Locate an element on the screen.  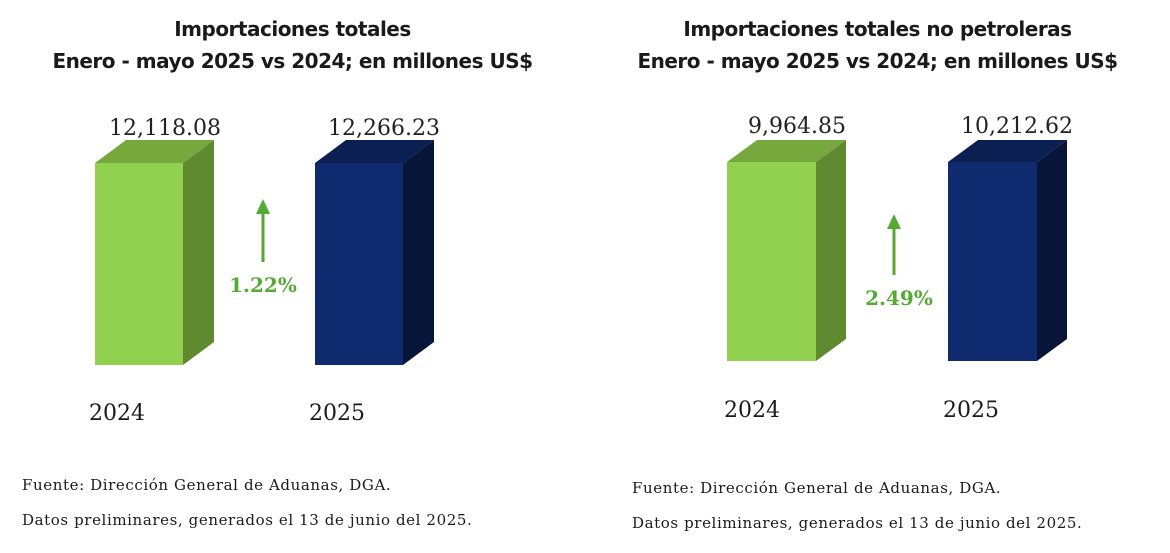
chart-title: Importaciones totales is located at coordinates (292, 29).